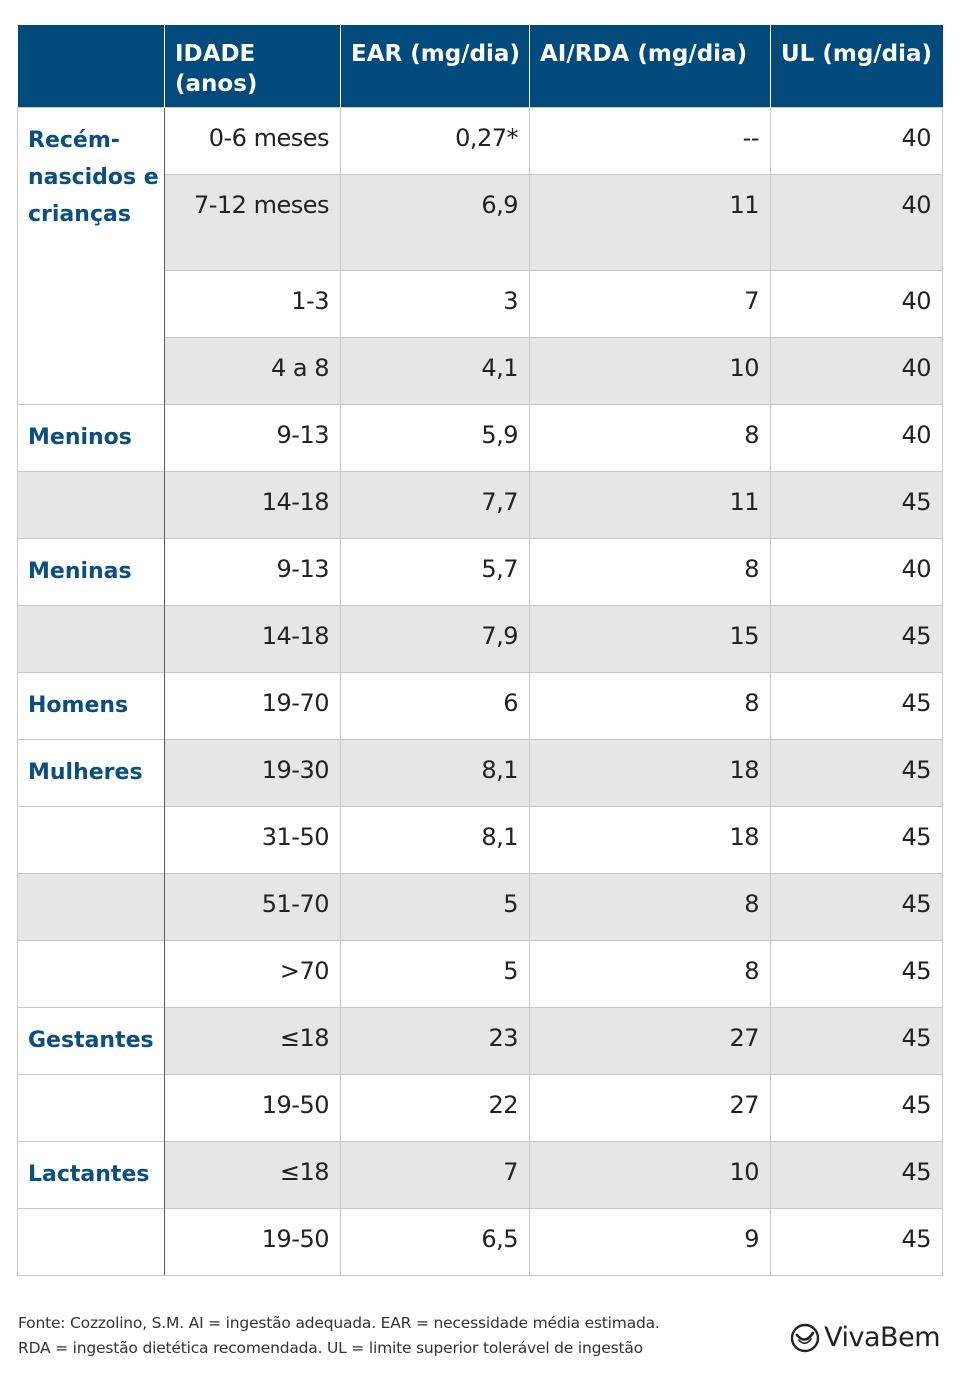 The height and width of the screenshot is (1374, 968). Describe the element at coordinates (252, 772) in the screenshot. I see `cell-age: 19-30` at that location.